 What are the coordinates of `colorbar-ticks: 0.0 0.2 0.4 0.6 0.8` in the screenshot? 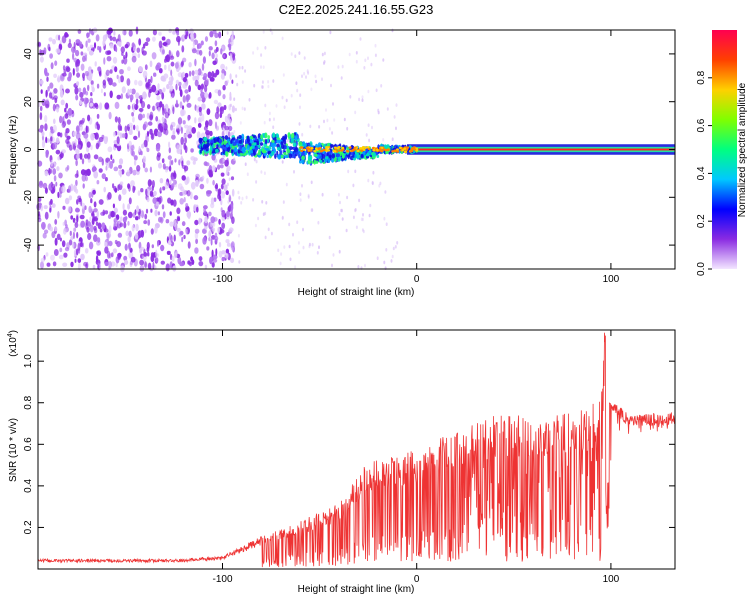 It's located at (704, 173).